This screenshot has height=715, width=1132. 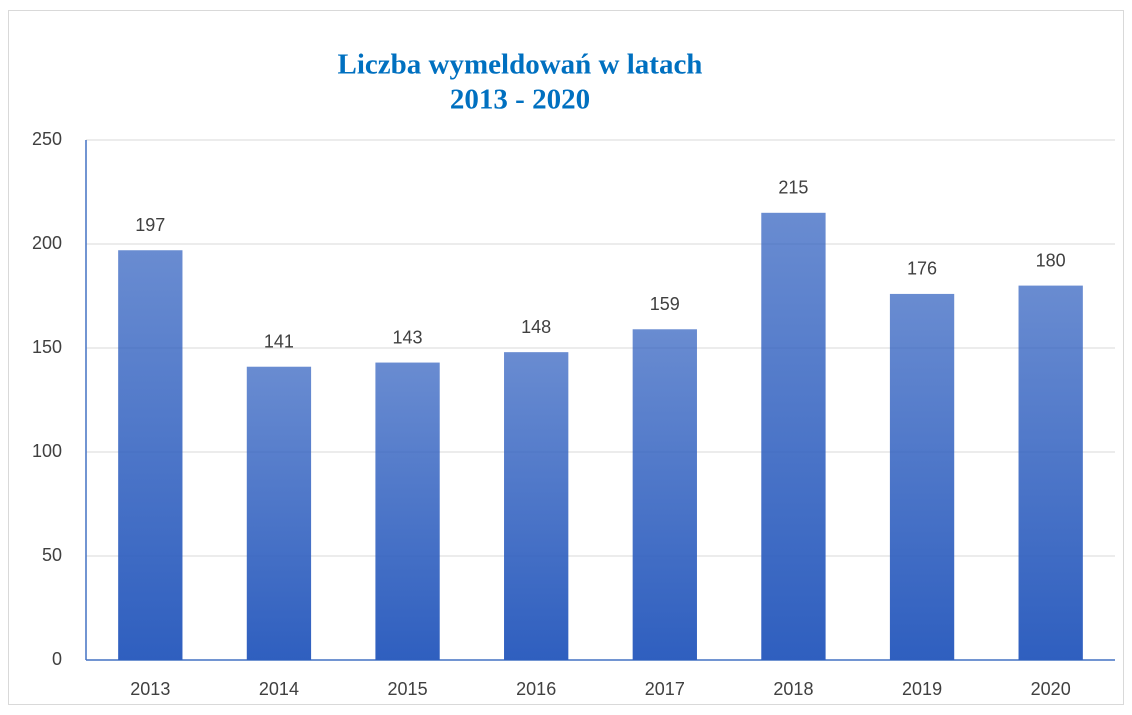 What do you see at coordinates (408, 689) in the screenshot?
I see `x-tick-label: 2015` at bounding box center [408, 689].